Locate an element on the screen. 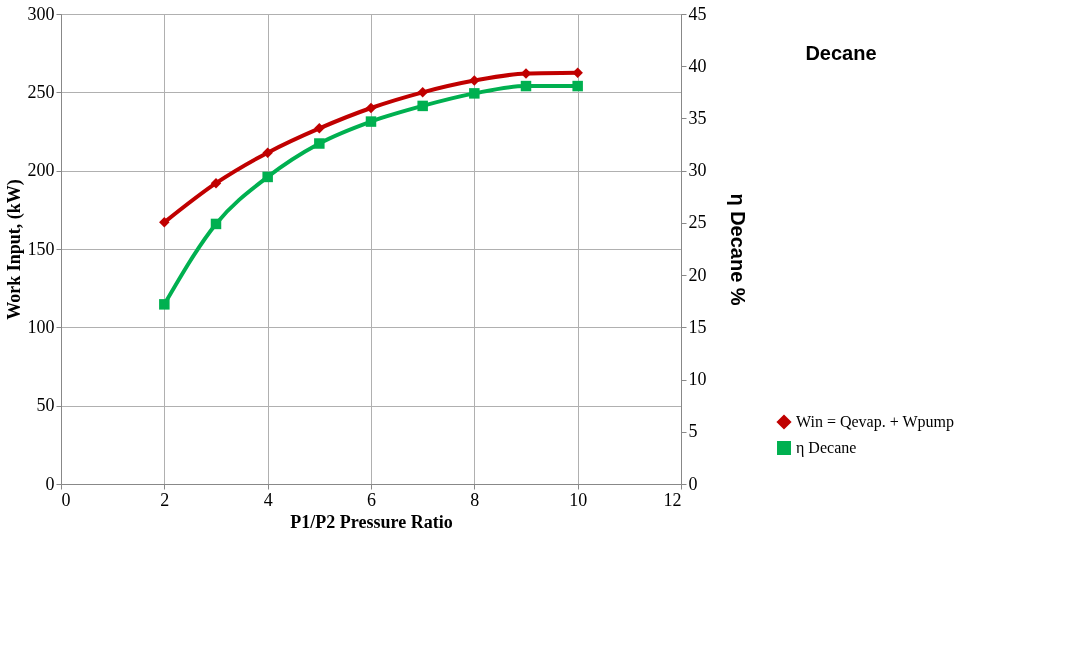  y-tick-label: 150 is located at coordinates (41, 248).